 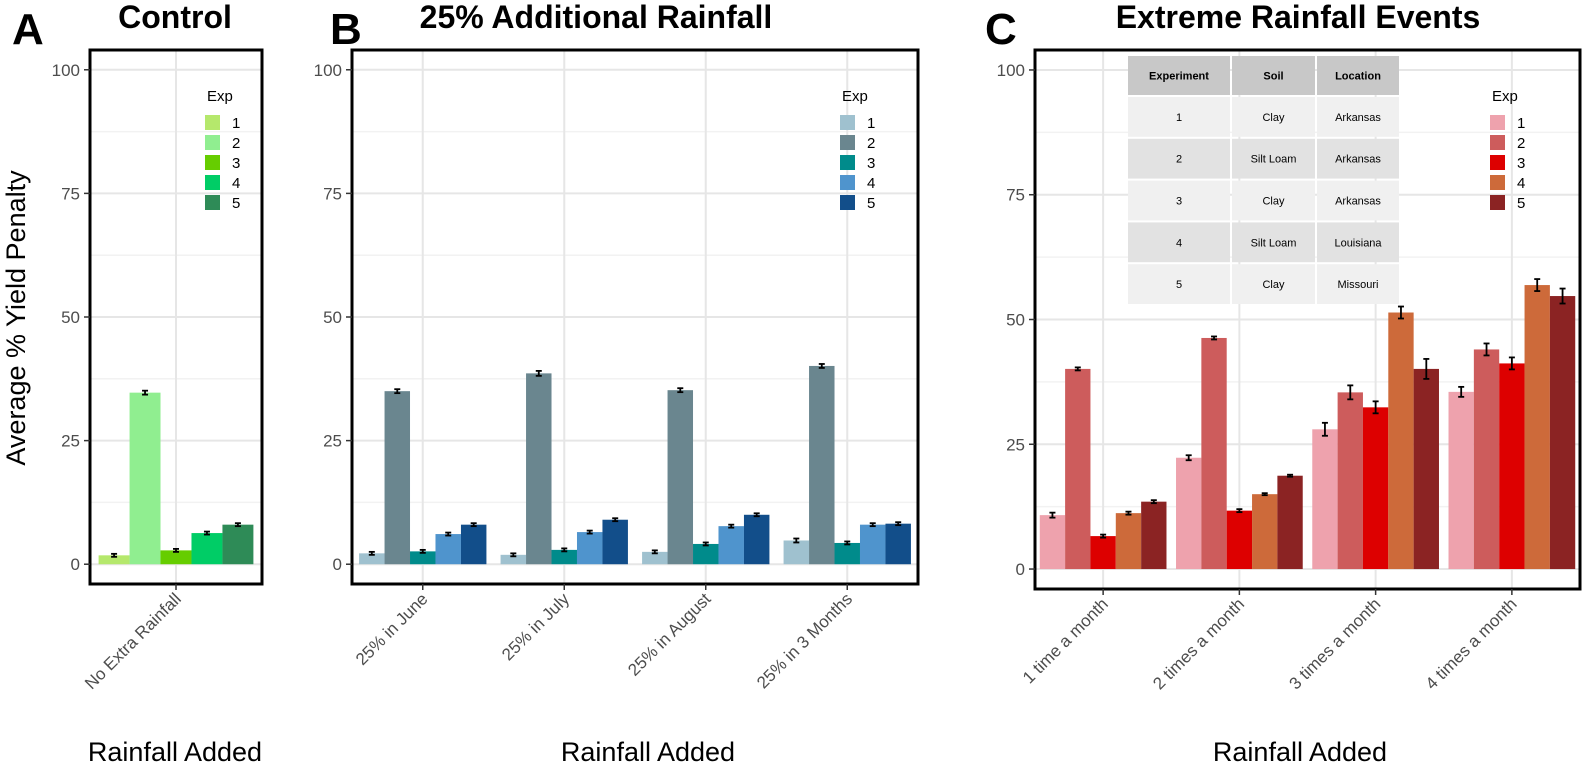 I want to click on panel-letter-b: B, so click(x=346, y=29).